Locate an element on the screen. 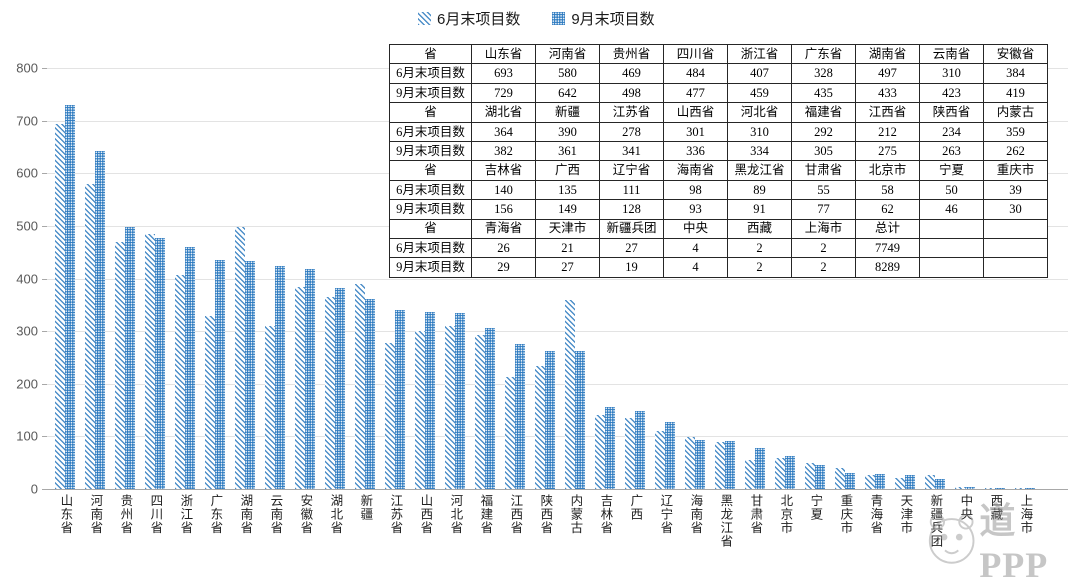  table-cell: 青海省 is located at coordinates (503, 228).